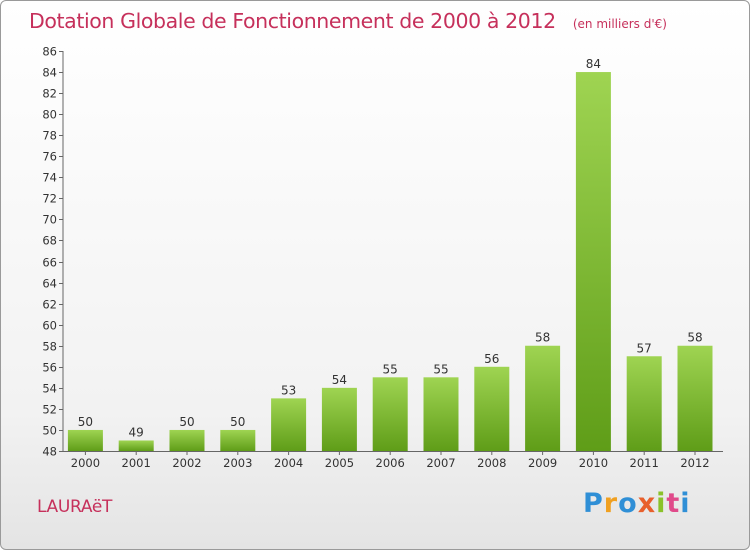 The width and height of the screenshot is (750, 550). I want to click on y-tick-label: 56, so click(49, 368).